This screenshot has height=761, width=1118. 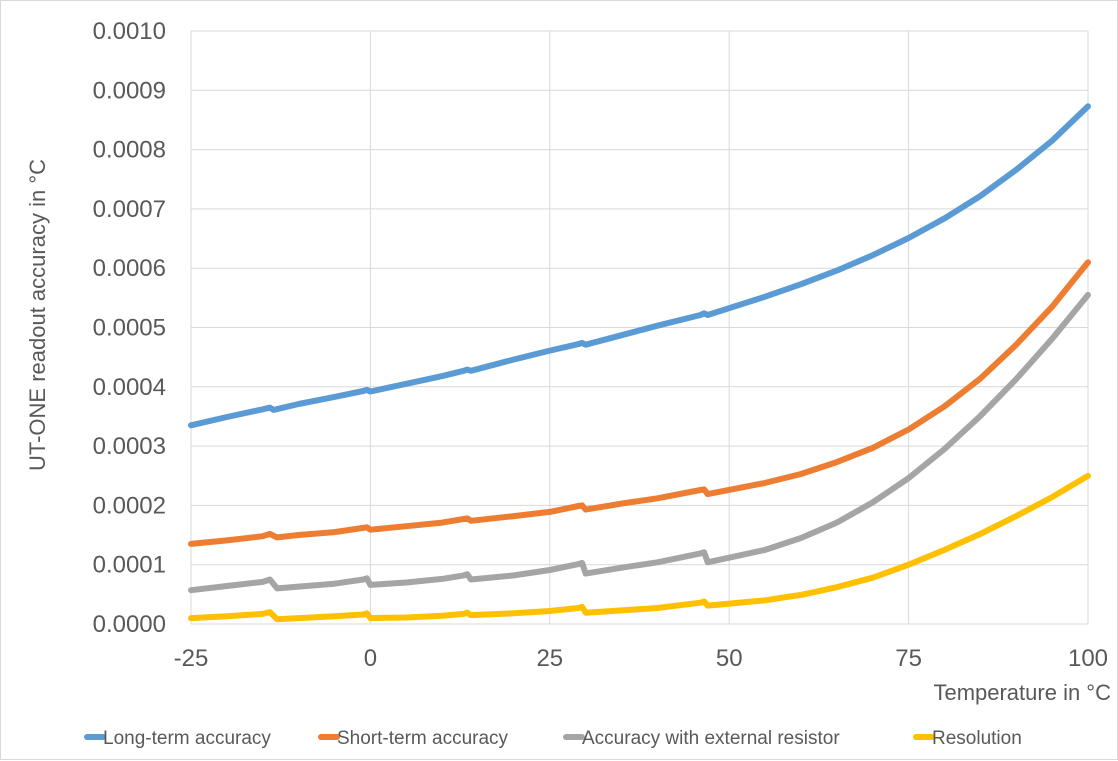 What do you see at coordinates (187, 738) in the screenshot?
I see `legend-label-long-term-accuracy: Long-term accuracy` at bounding box center [187, 738].